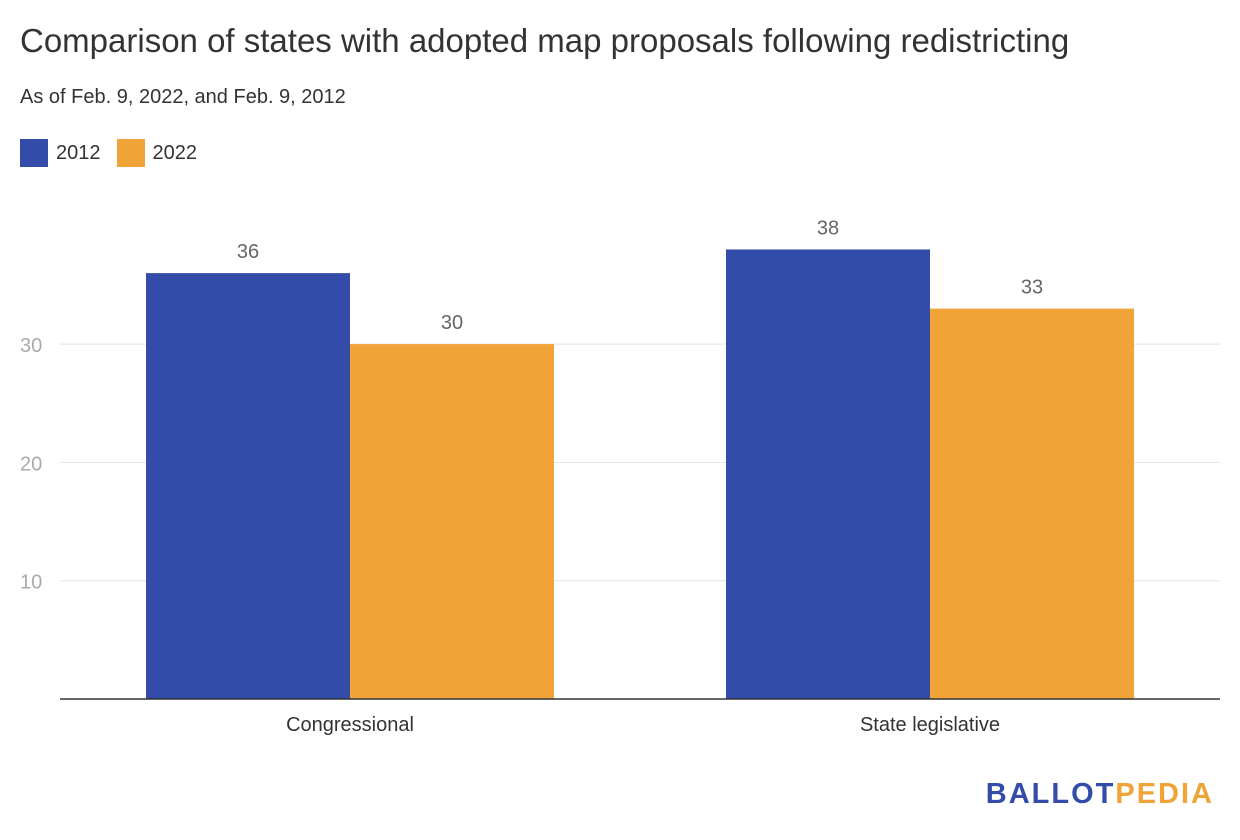 The height and width of the screenshot is (840, 1240). Describe the element at coordinates (1032, 288) in the screenshot. I see `data-label: 33` at that location.